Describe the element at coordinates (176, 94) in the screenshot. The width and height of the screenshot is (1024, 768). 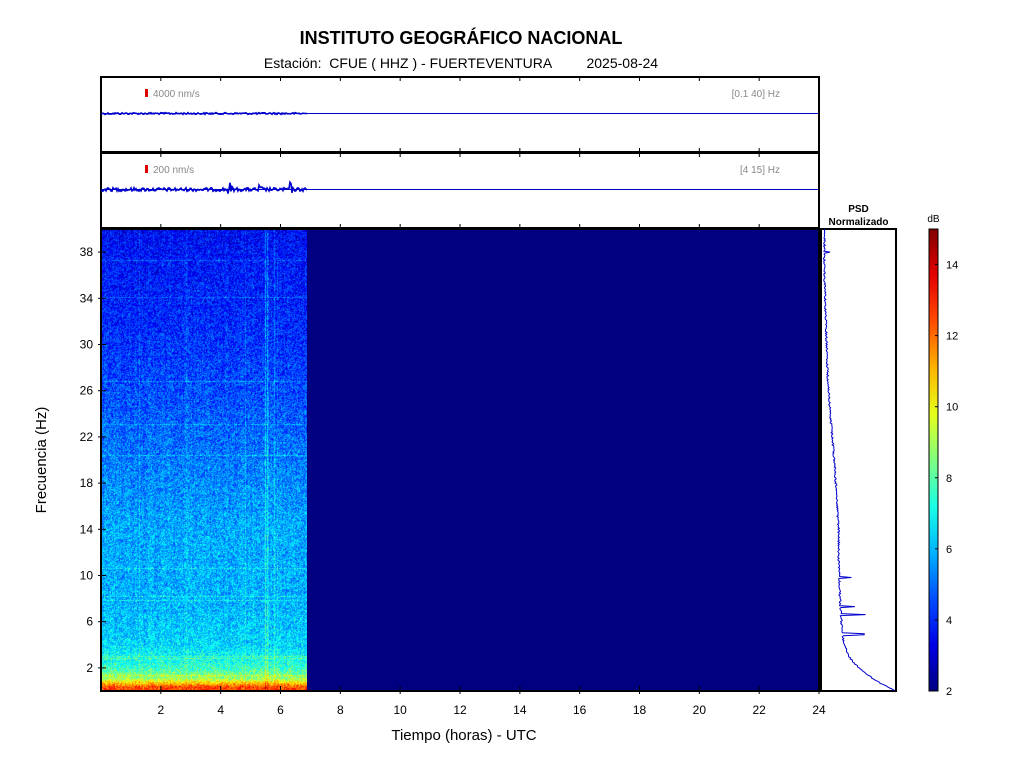
I see `waveform-broadband-scale-label: 4000 nm/s` at that location.